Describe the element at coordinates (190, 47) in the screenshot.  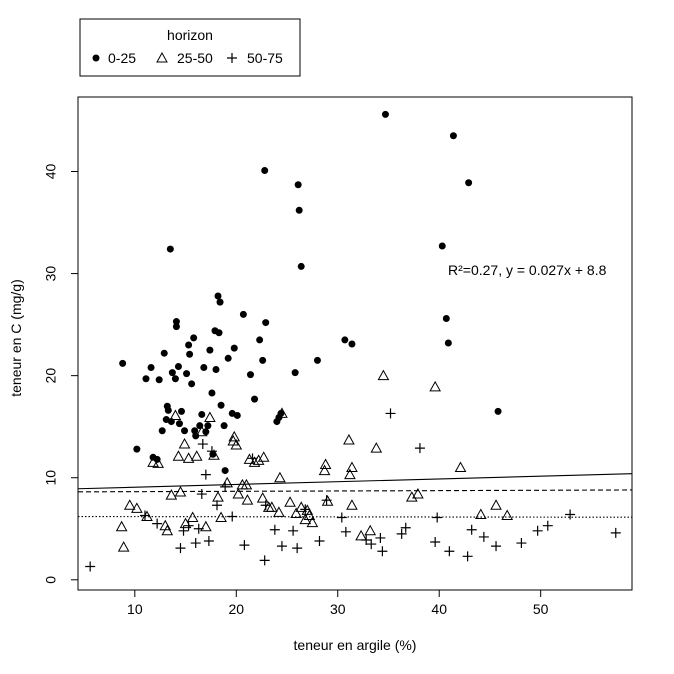
I see `legend: horizon 0-25 25-50 50-75` at that location.